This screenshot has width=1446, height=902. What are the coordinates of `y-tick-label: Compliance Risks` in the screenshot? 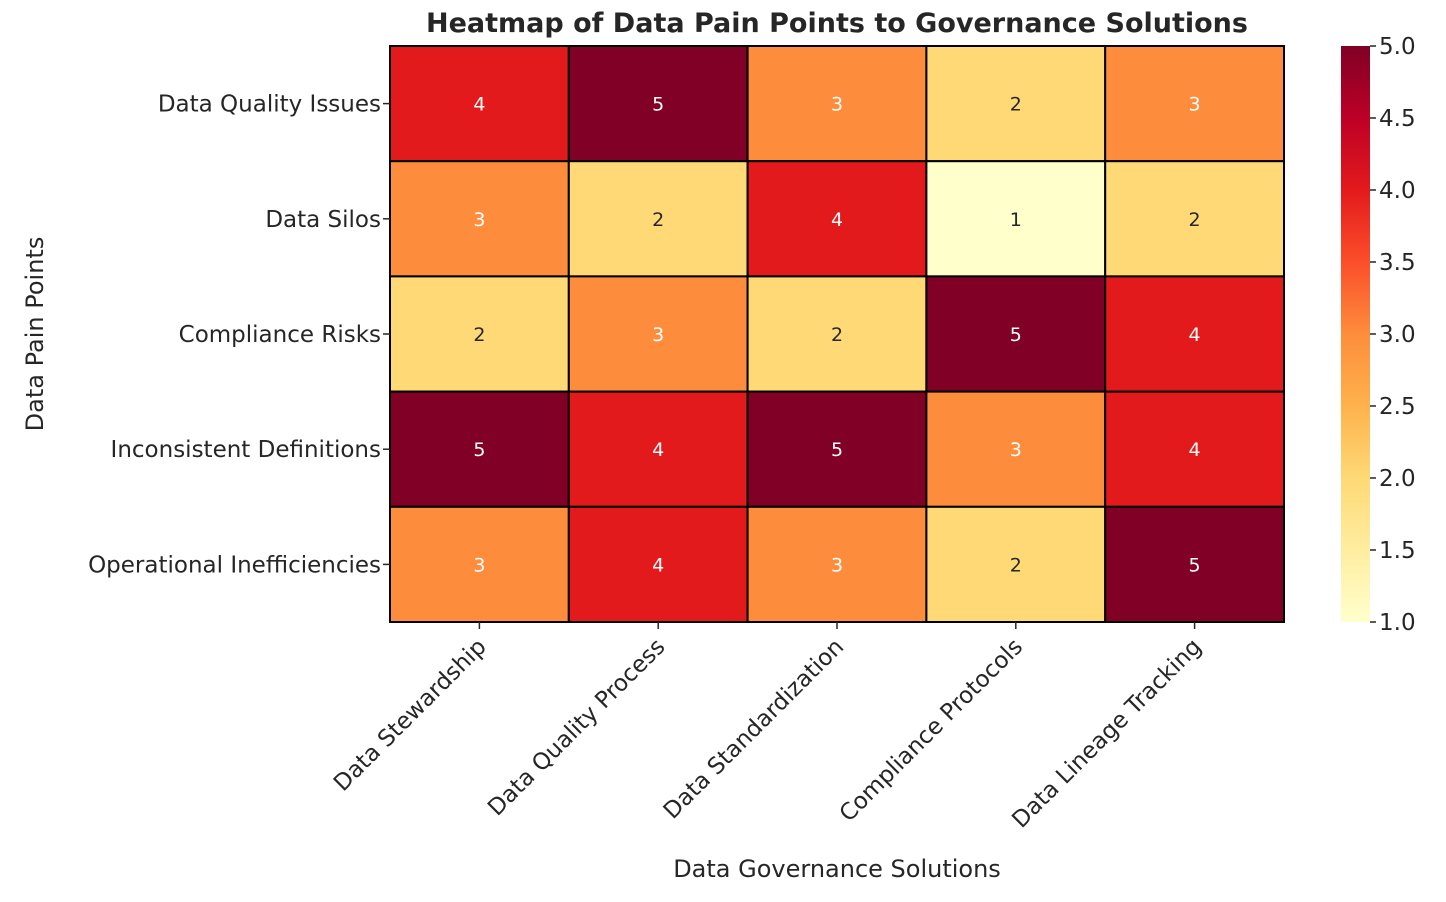 It's located at (280, 335).